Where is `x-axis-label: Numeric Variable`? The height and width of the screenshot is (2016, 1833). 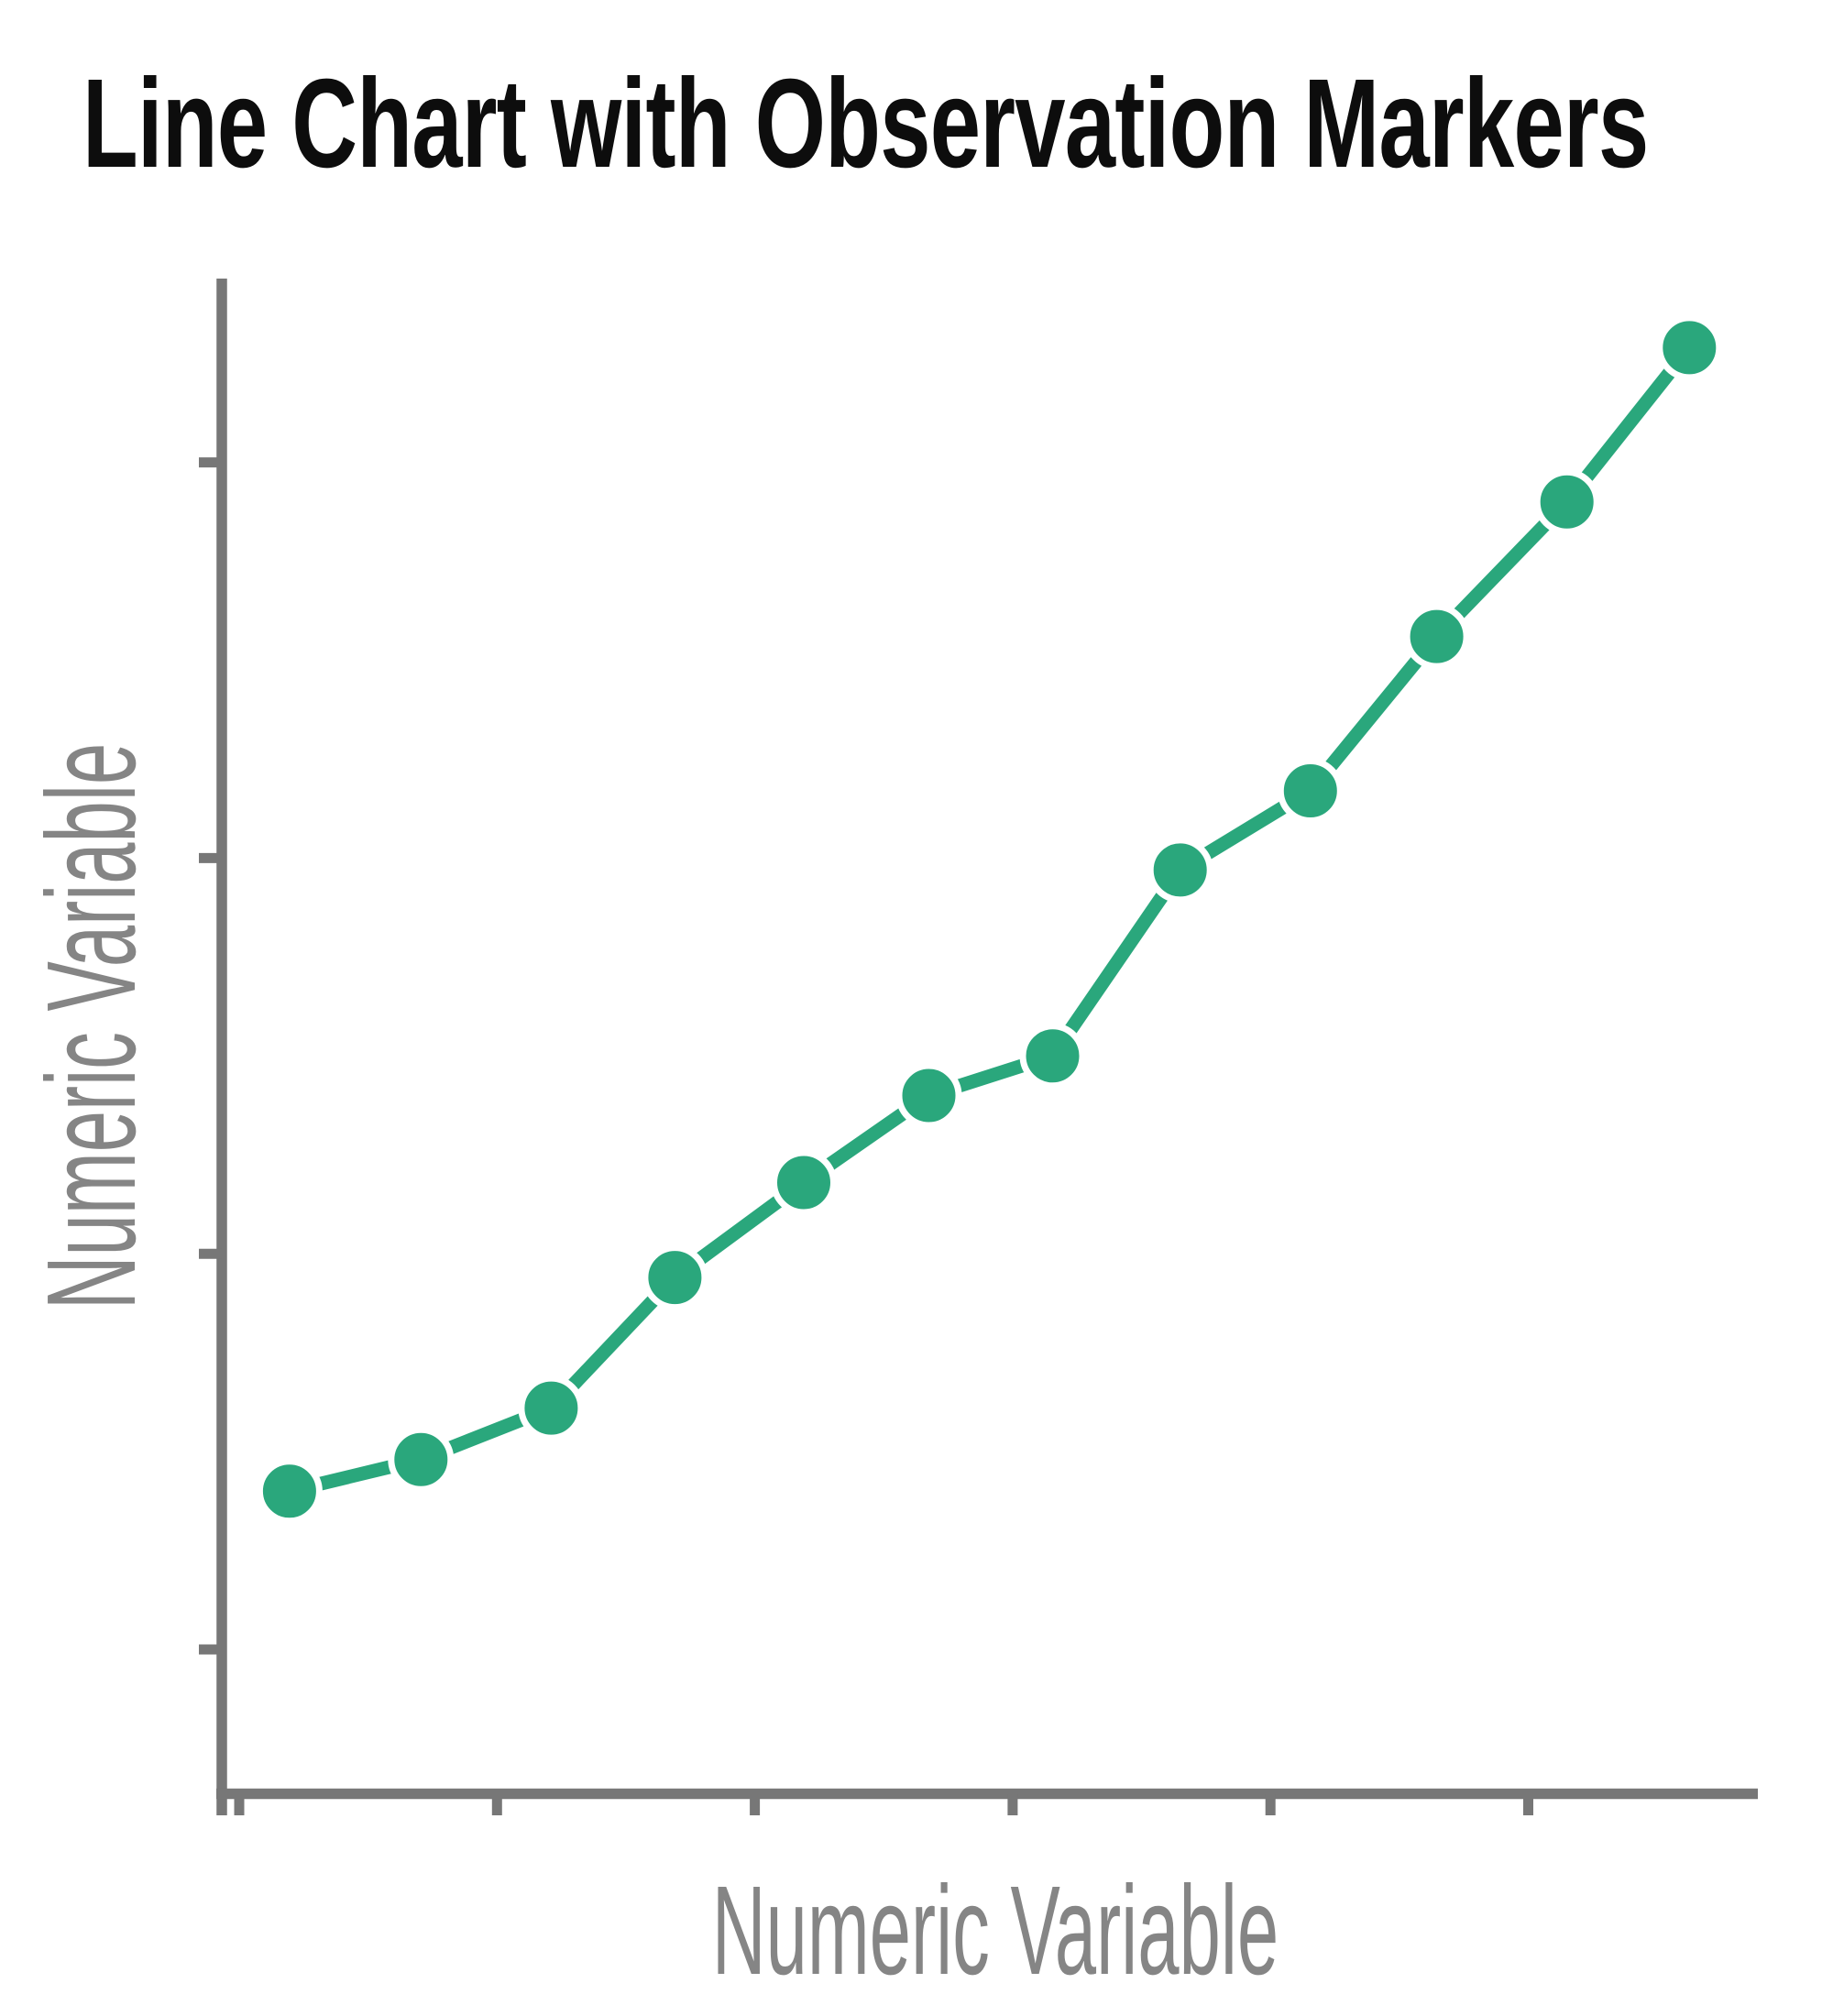
x-axis-label: Numeric Variable is located at coordinates (995, 1930).